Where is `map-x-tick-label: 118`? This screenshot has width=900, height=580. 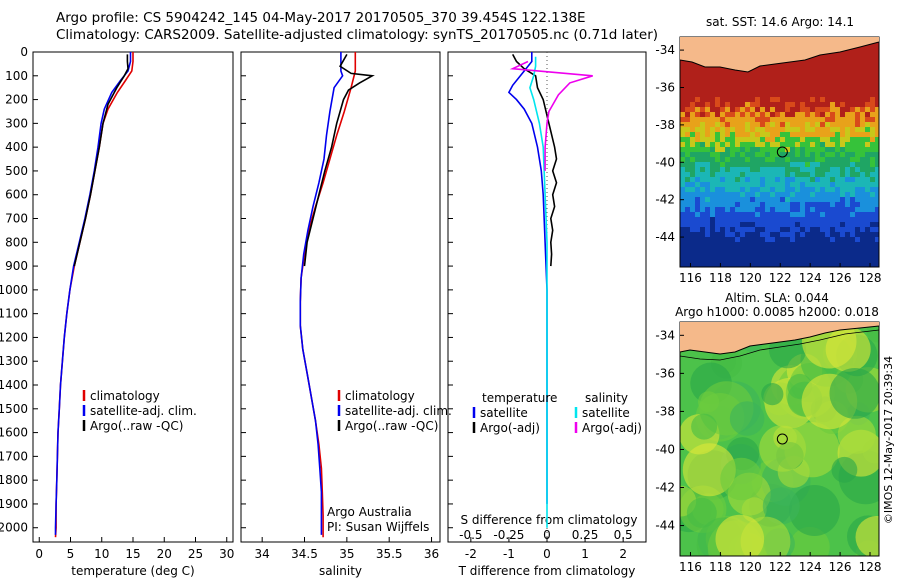 map-x-tick-label: 118 is located at coordinates (720, 278).